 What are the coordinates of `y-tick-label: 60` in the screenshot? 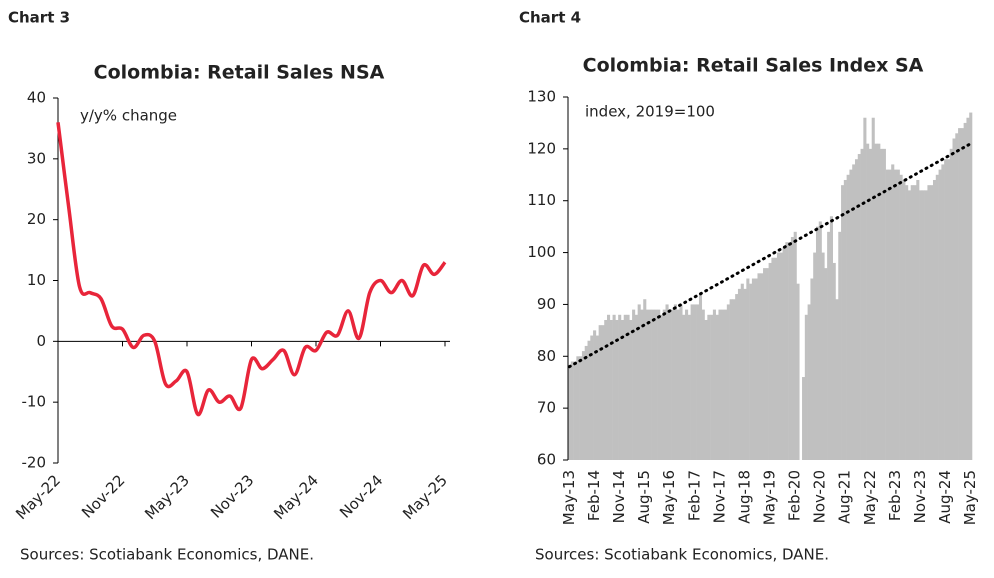 It's located at (546, 460).